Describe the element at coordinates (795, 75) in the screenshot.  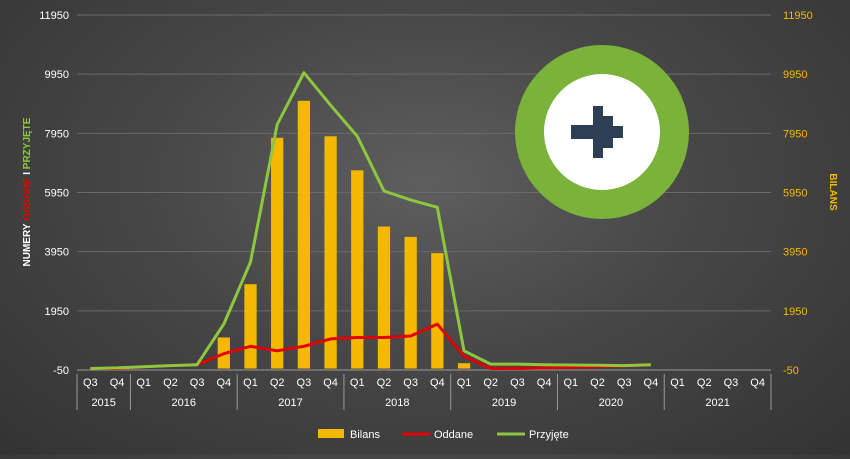
I see `y-tick-label-right: 9950` at that location.